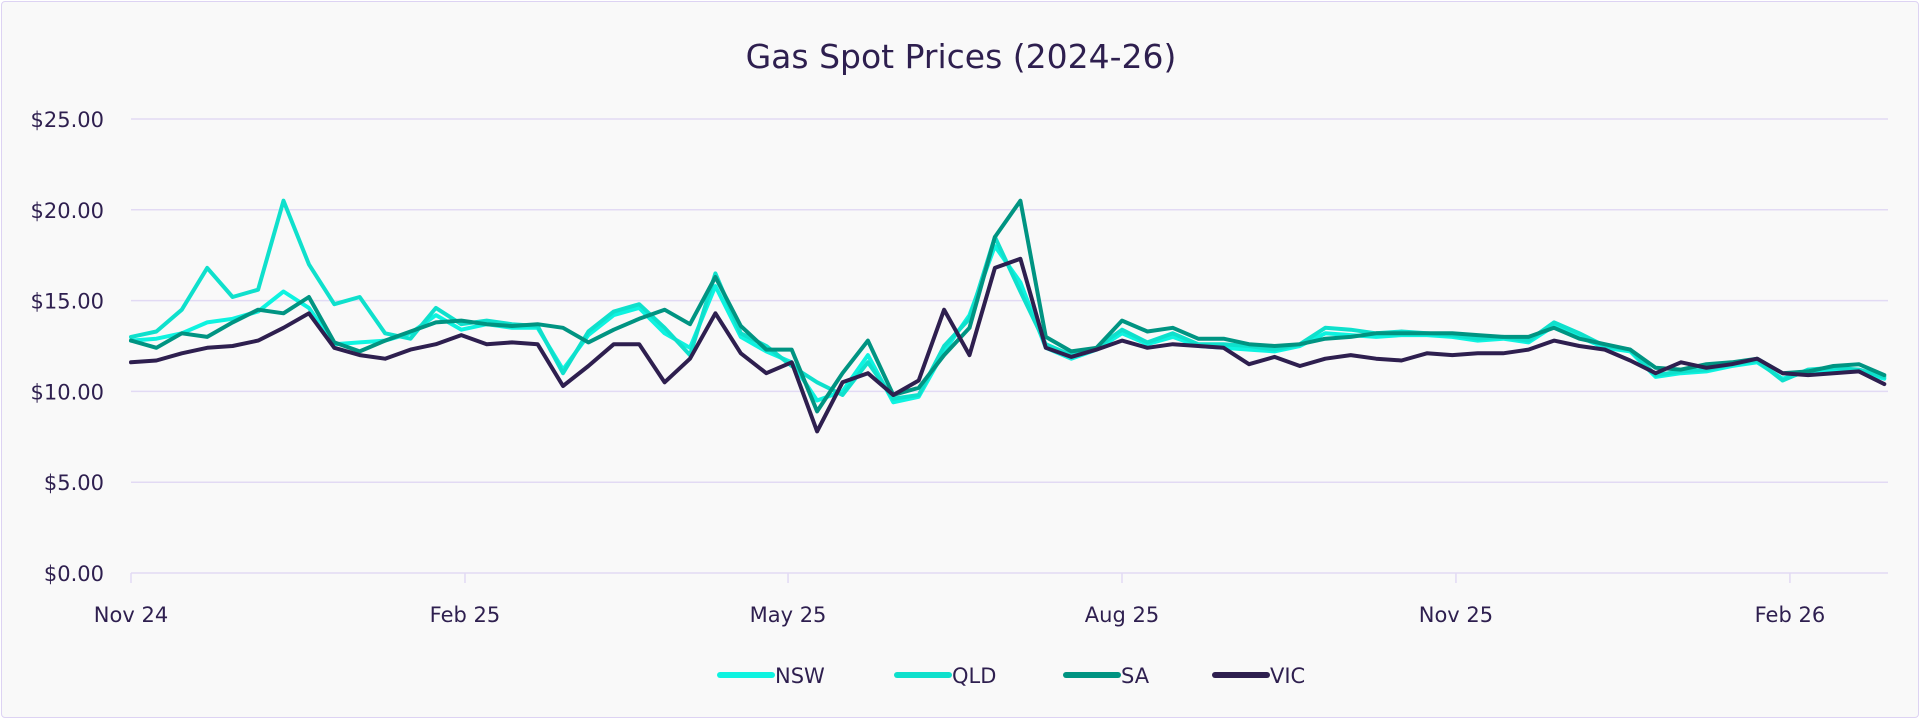 The width and height of the screenshot is (1920, 719). I want to click on x-tick-label: Nov 24, so click(131, 615).